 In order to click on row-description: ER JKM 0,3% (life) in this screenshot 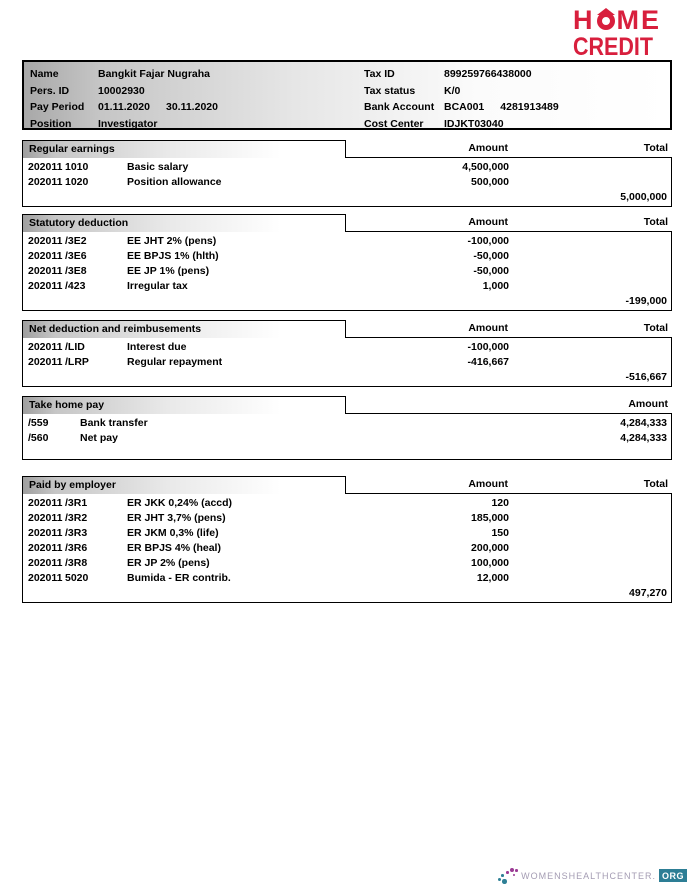, I will do `click(173, 533)`.